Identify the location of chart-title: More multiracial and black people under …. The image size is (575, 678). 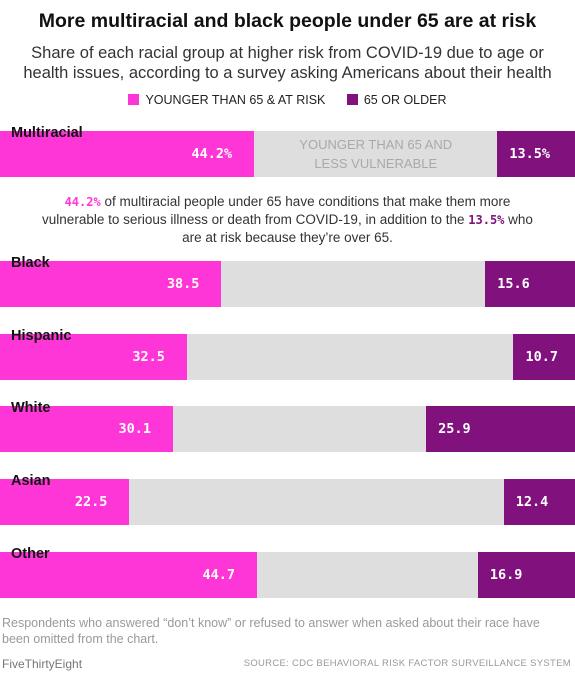
(287, 21).